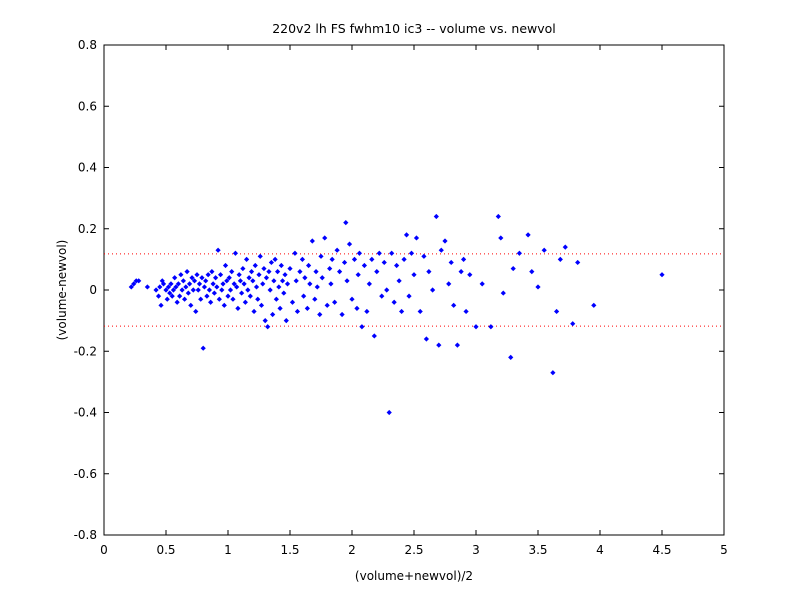 This screenshot has height=600, width=800. Describe the element at coordinates (724, 550) in the screenshot. I see `x-tick-label: 5` at that location.